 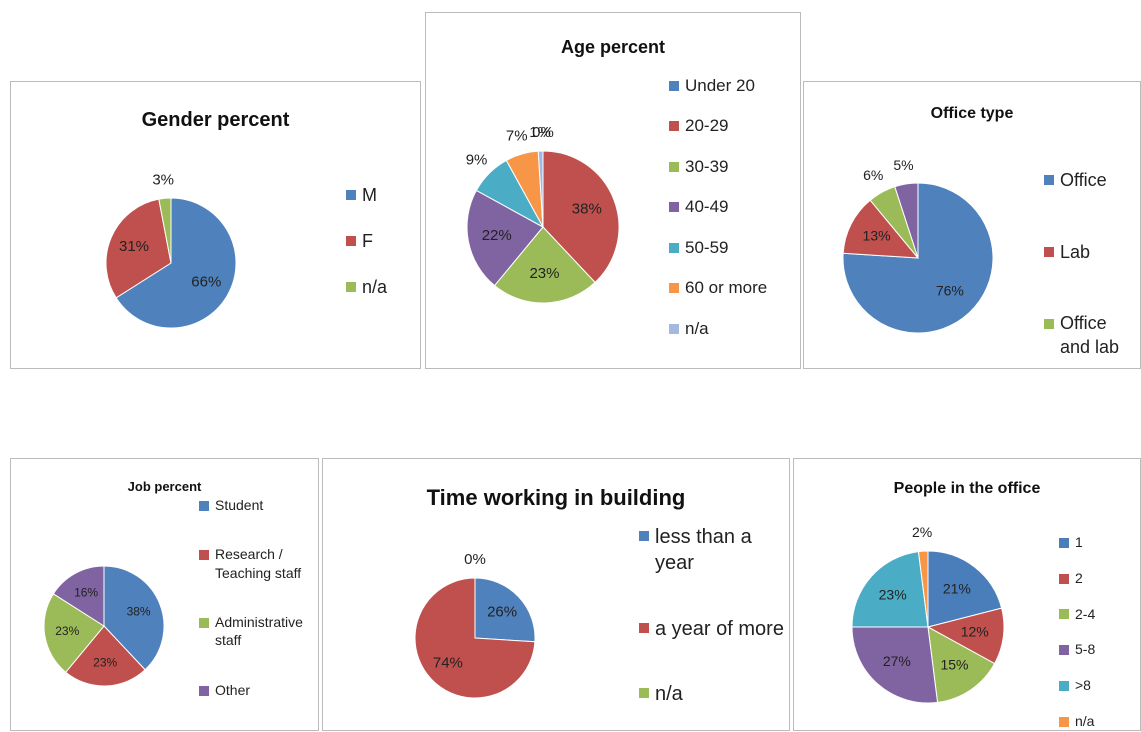 What do you see at coordinates (734, 167) in the screenshot?
I see `legend-item: 30-39` at bounding box center [734, 167].